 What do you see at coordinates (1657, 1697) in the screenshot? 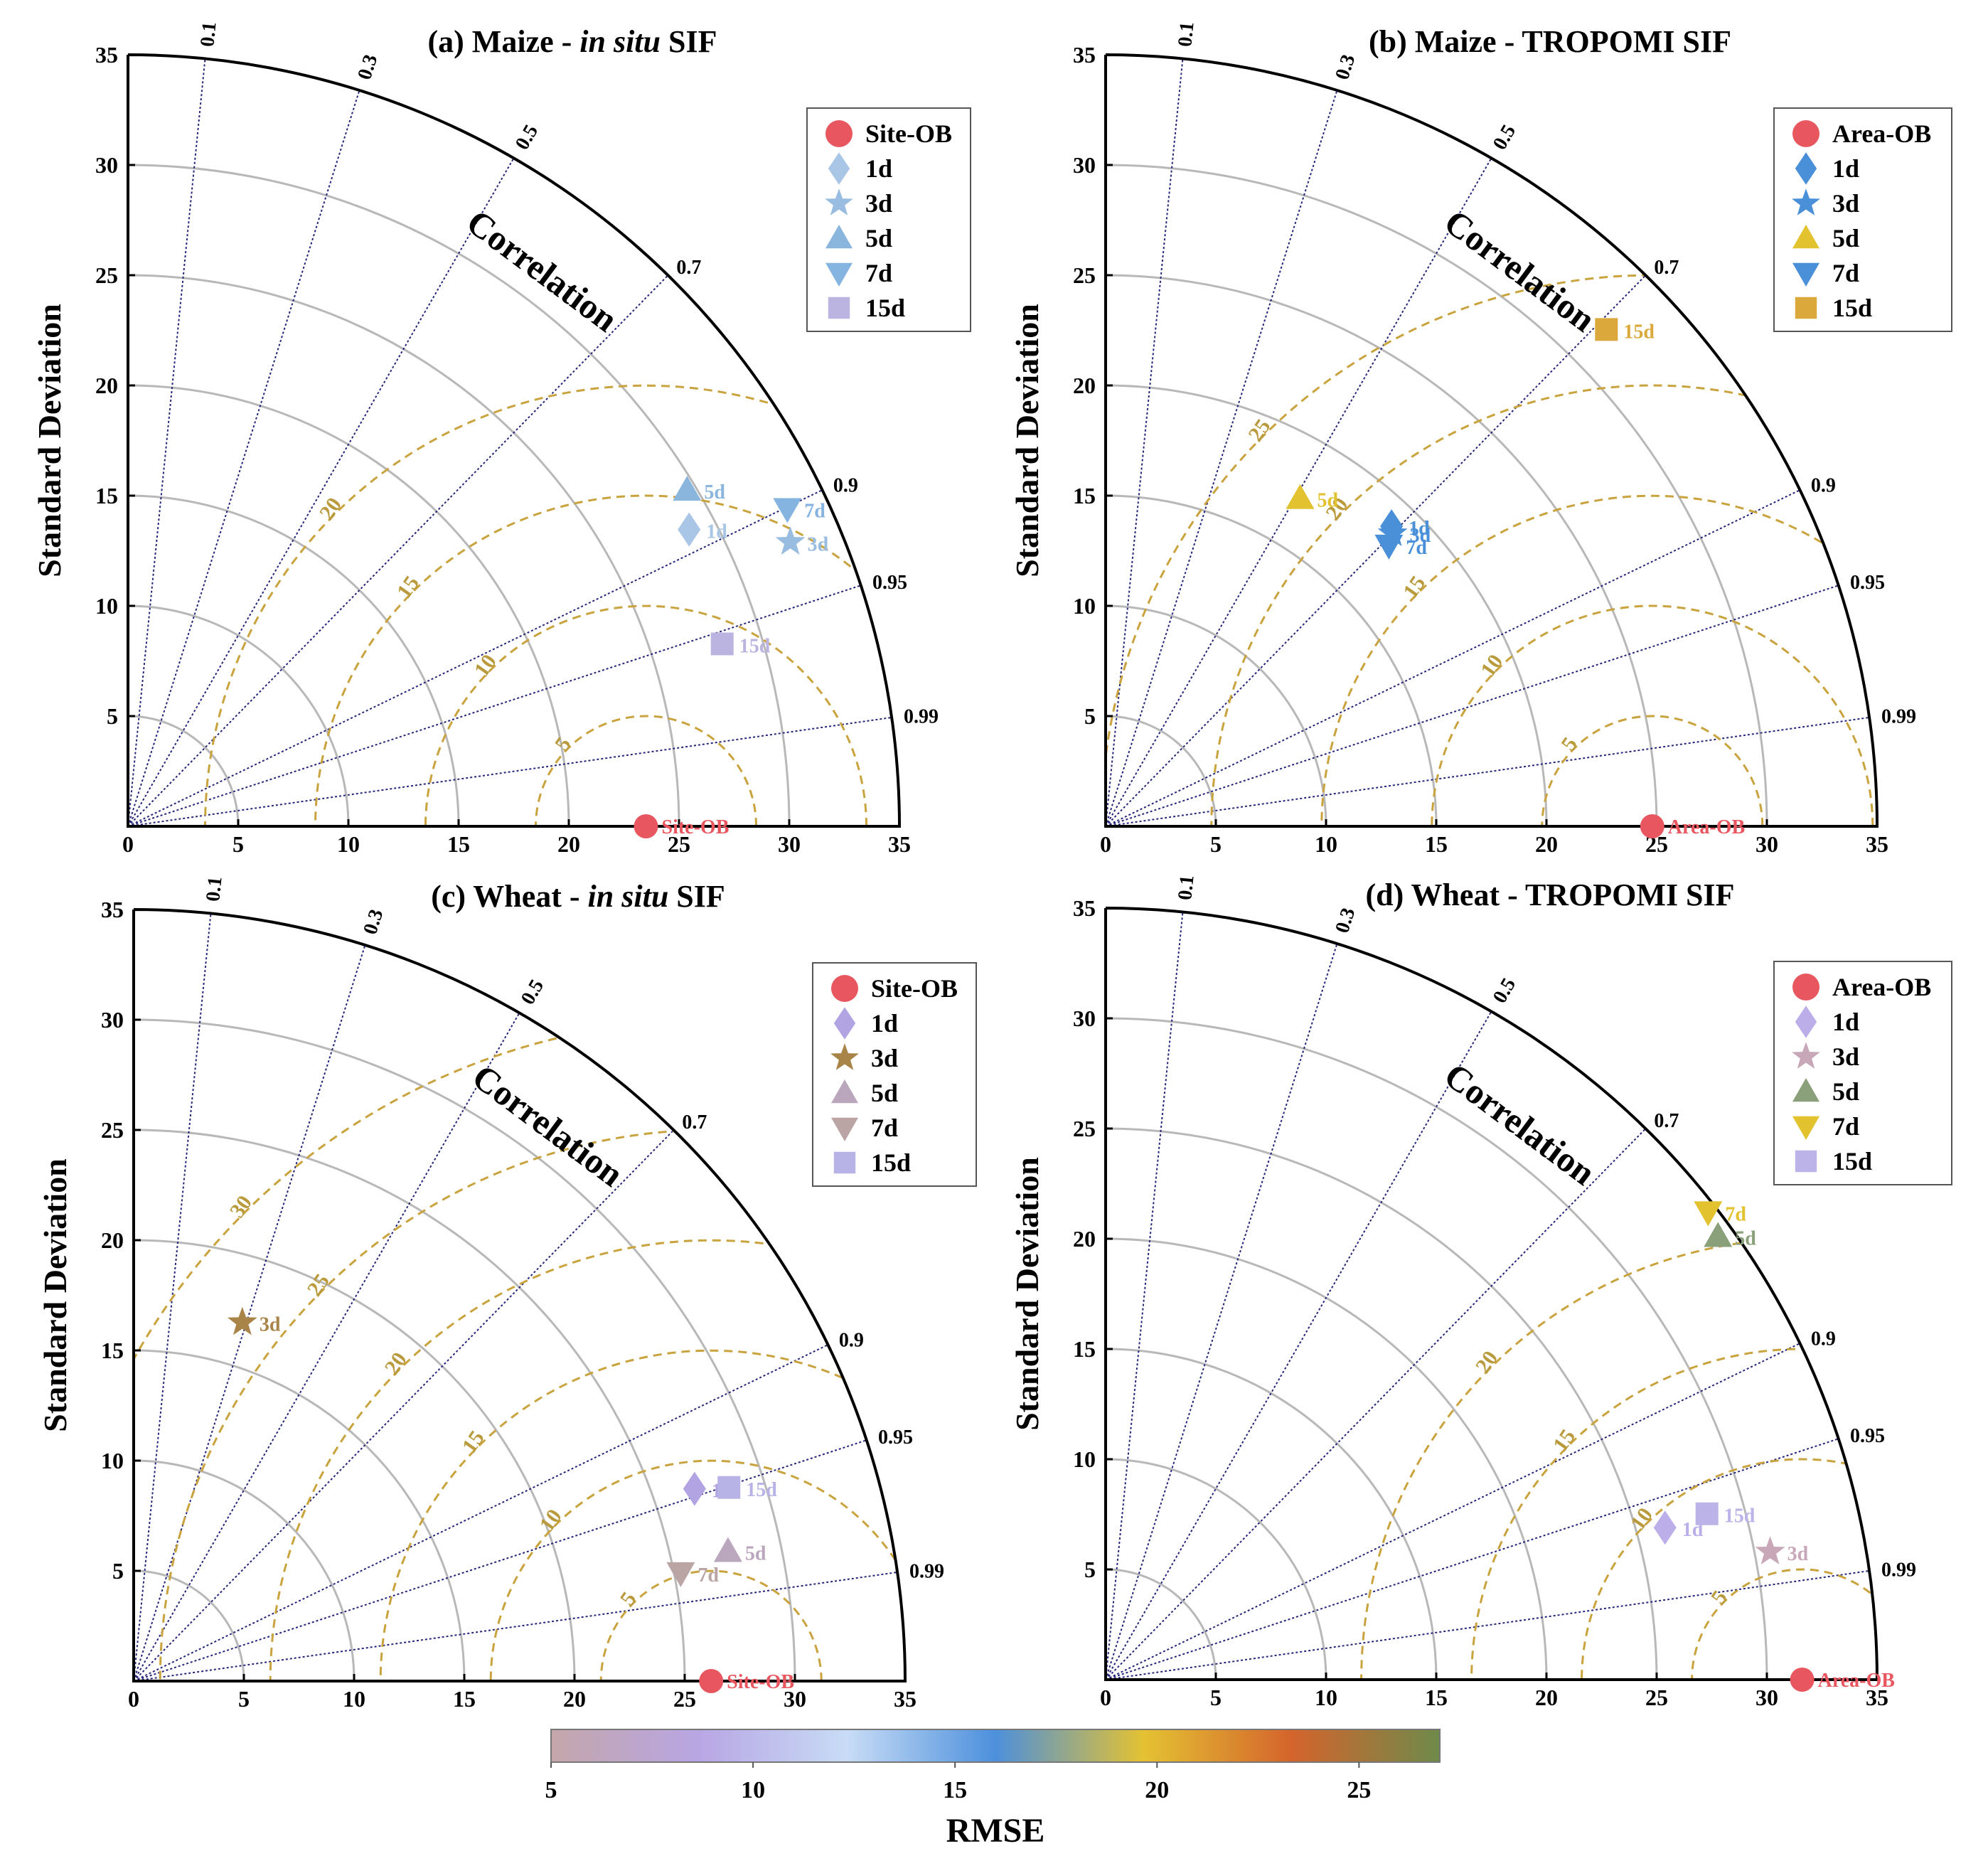
I see `x-tick-label: 25` at bounding box center [1657, 1697].